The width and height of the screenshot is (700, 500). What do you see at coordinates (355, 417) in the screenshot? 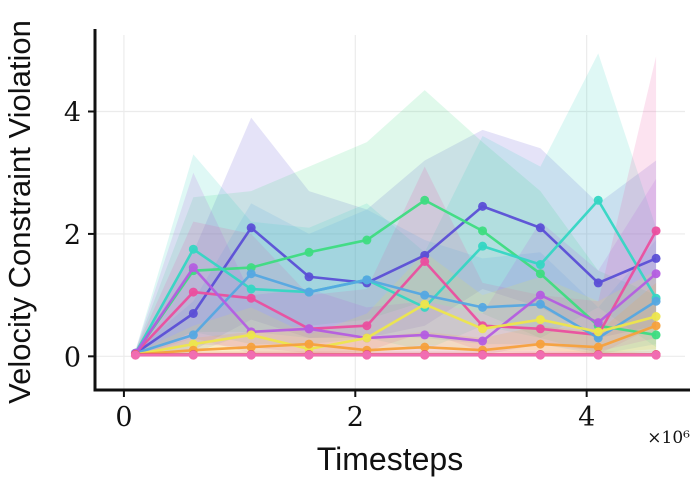
I see `x-tick-label: 2` at bounding box center [355, 417].